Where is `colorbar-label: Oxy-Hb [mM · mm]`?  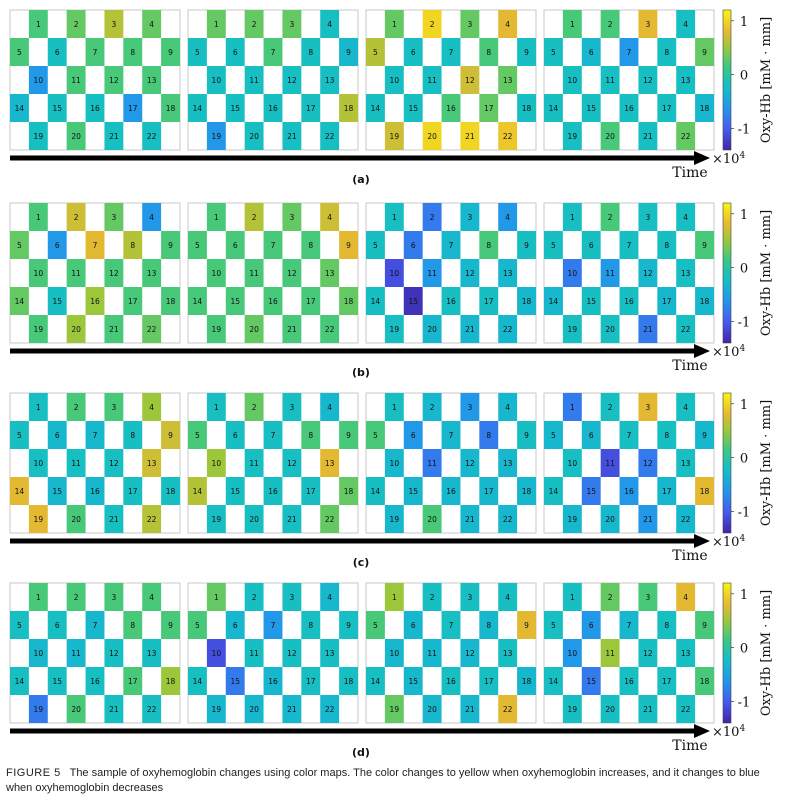
colorbar-label: Oxy-Hb [mM · mm] is located at coordinates (766, 653).